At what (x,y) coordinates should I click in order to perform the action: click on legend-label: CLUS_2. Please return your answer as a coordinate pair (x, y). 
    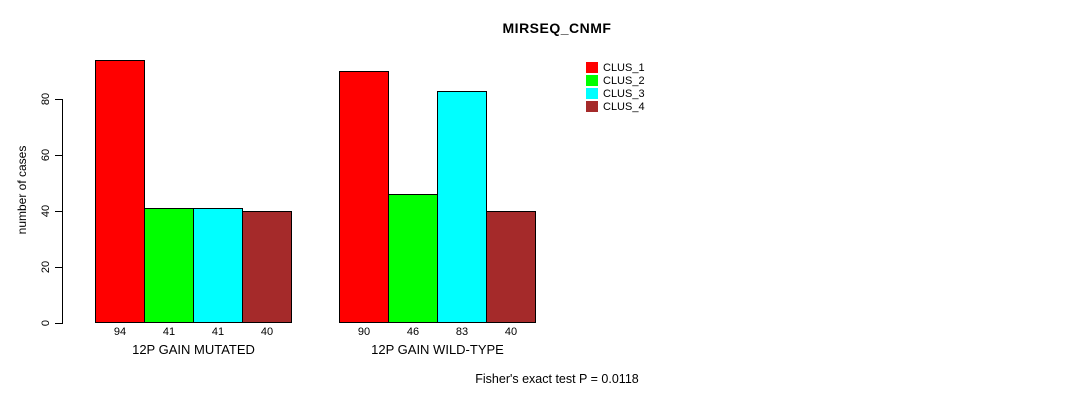
    Looking at the image, I should click on (624, 80).